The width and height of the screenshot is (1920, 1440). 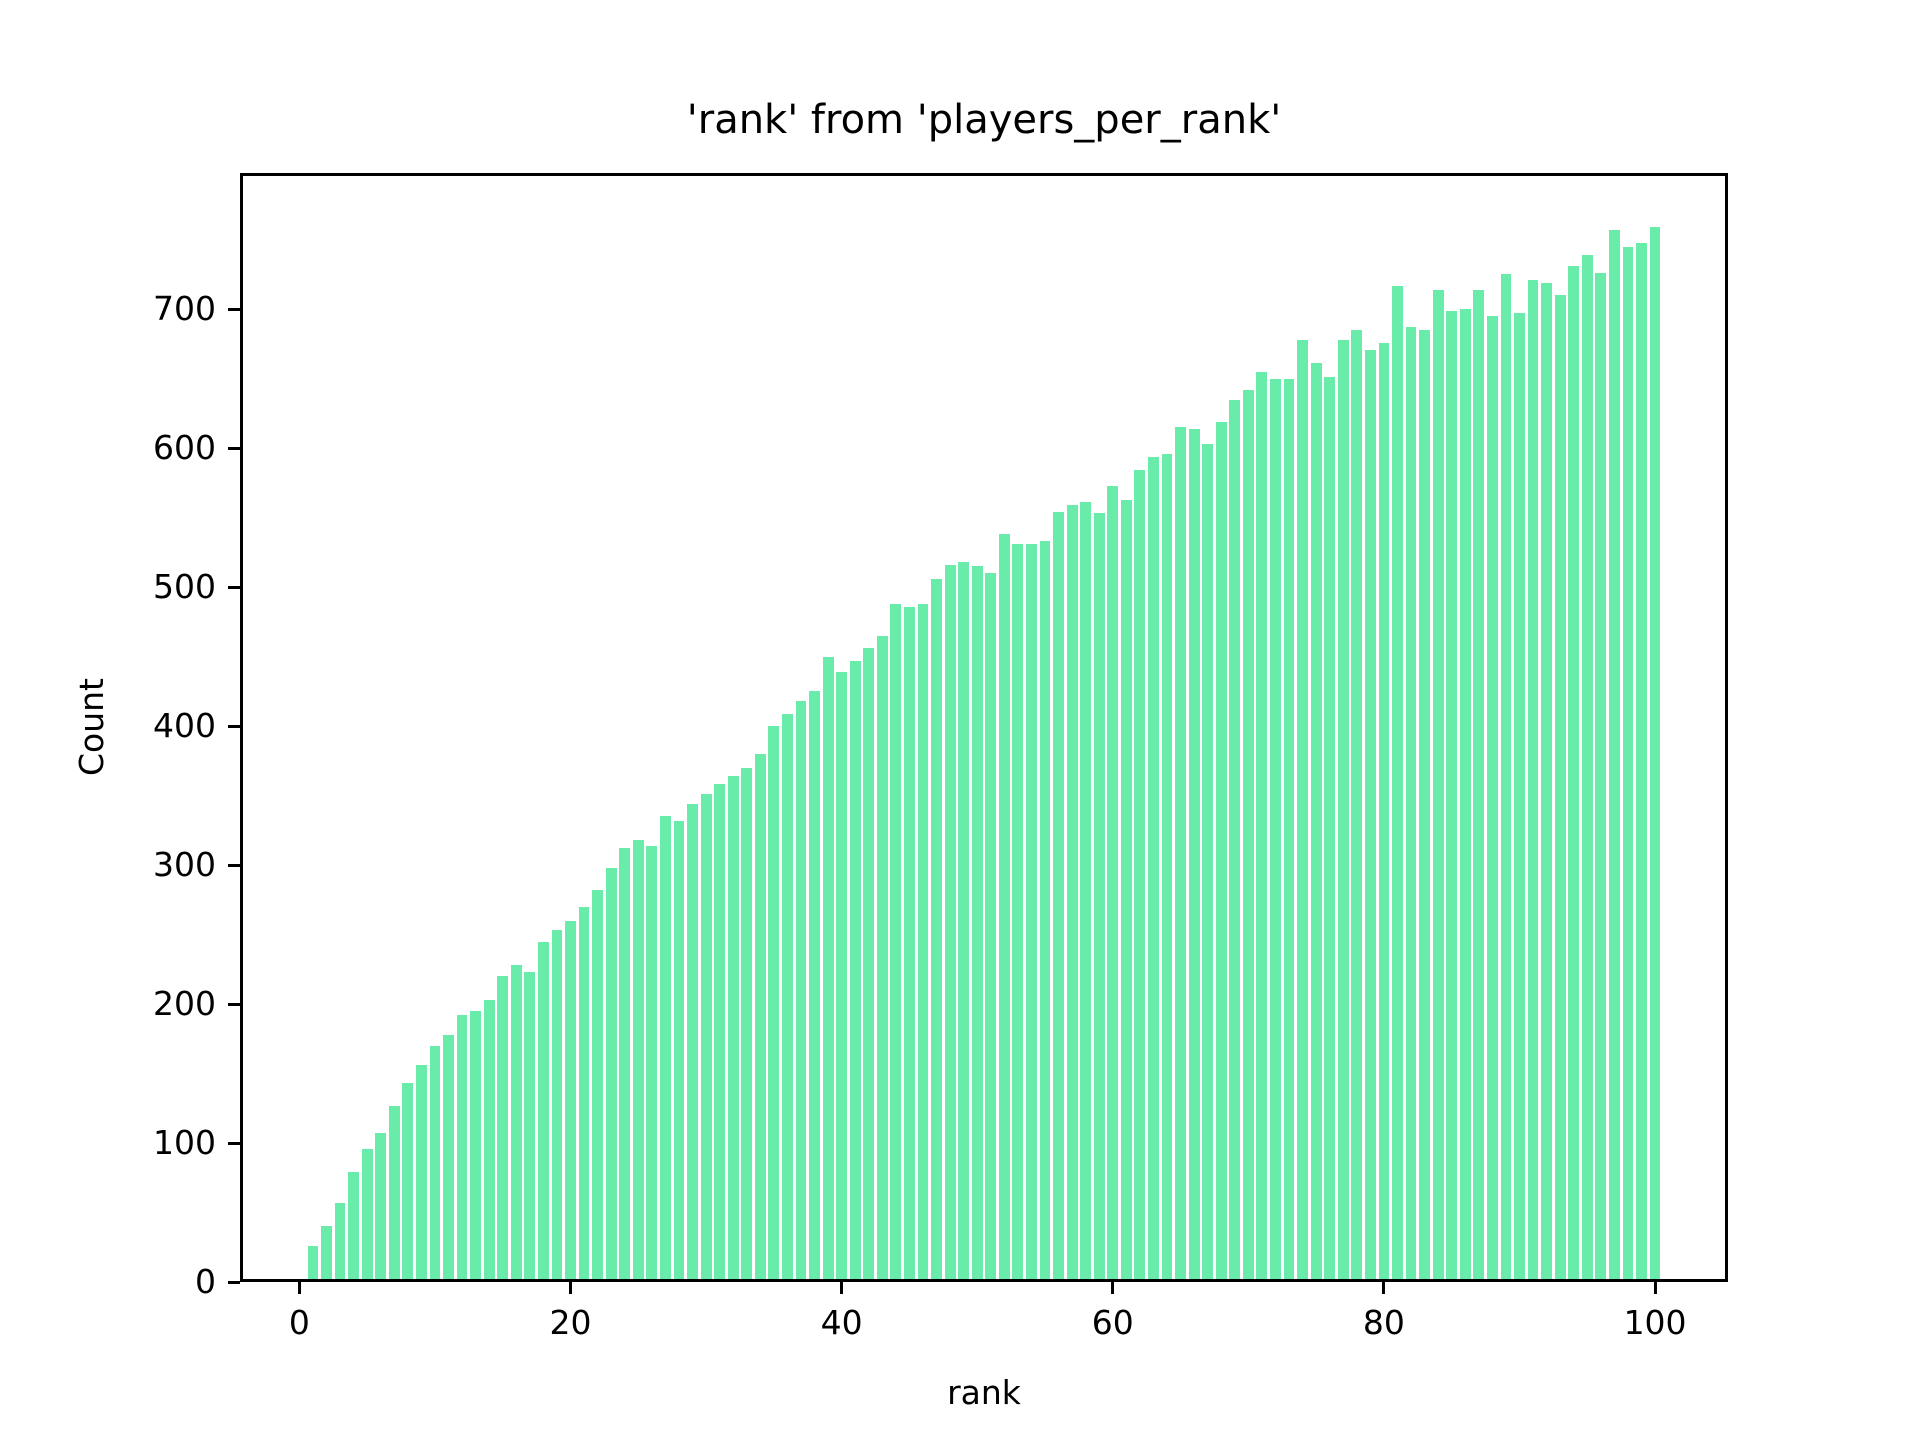 I want to click on y-tick-label-300: 300, so click(x=184, y=865).